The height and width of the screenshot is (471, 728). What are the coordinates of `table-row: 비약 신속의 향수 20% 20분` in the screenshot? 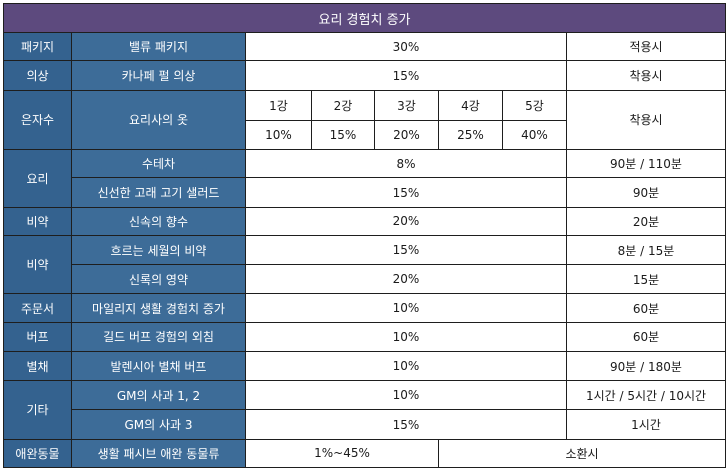 It's located at (364, 221).